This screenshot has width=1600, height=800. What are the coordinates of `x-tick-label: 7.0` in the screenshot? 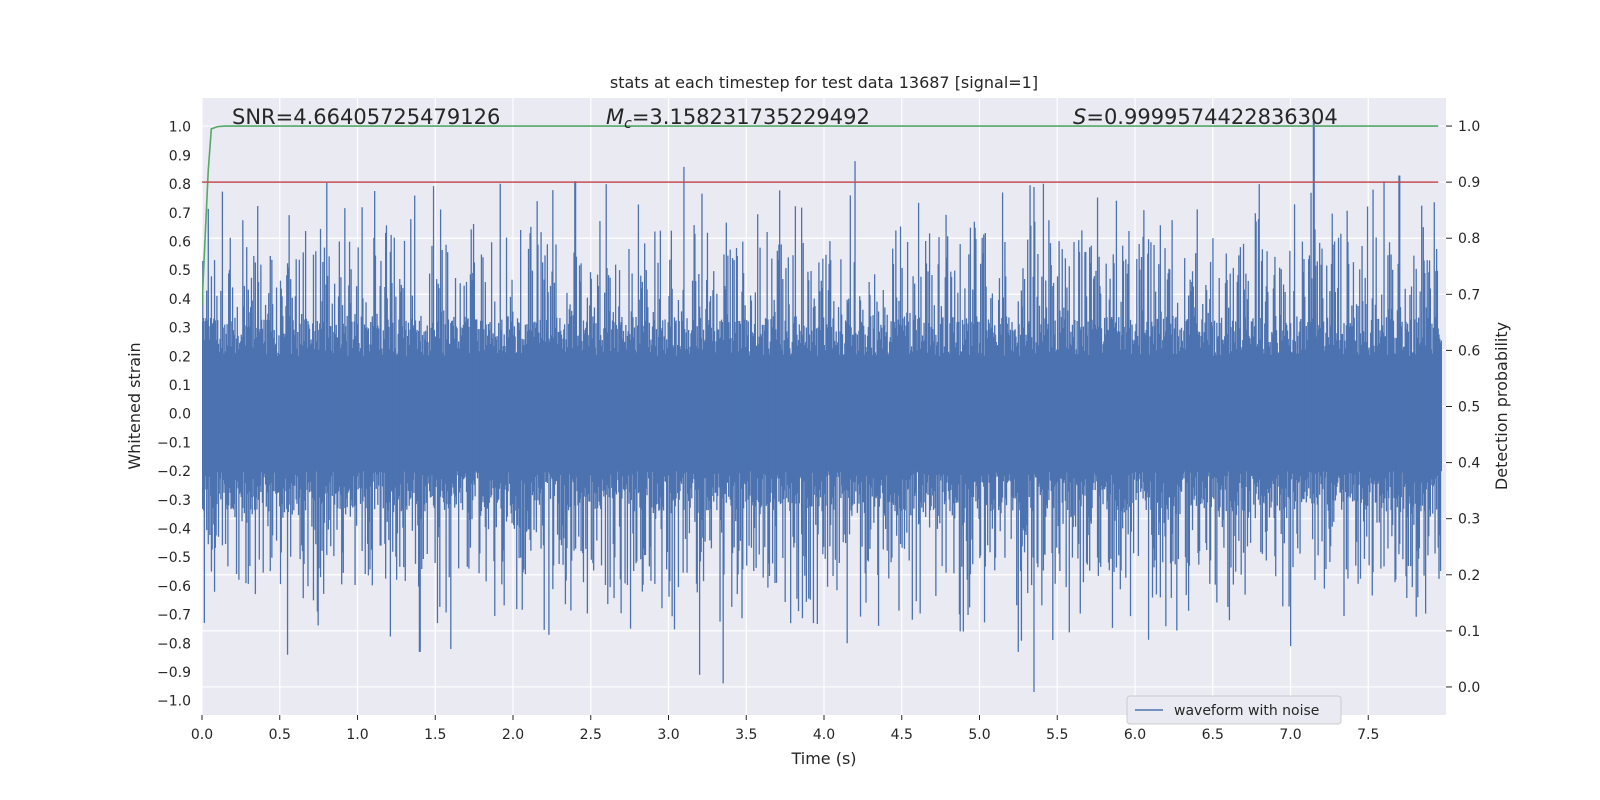 It's located at (1290, 735).